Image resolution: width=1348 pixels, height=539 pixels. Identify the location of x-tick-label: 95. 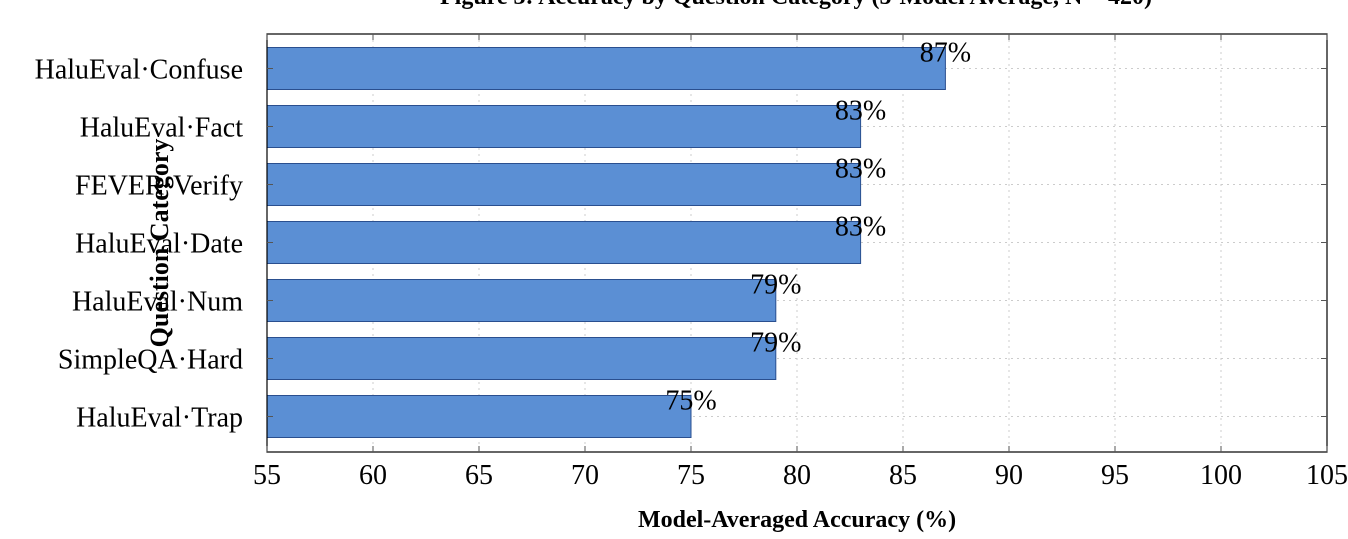
(1115, 475).